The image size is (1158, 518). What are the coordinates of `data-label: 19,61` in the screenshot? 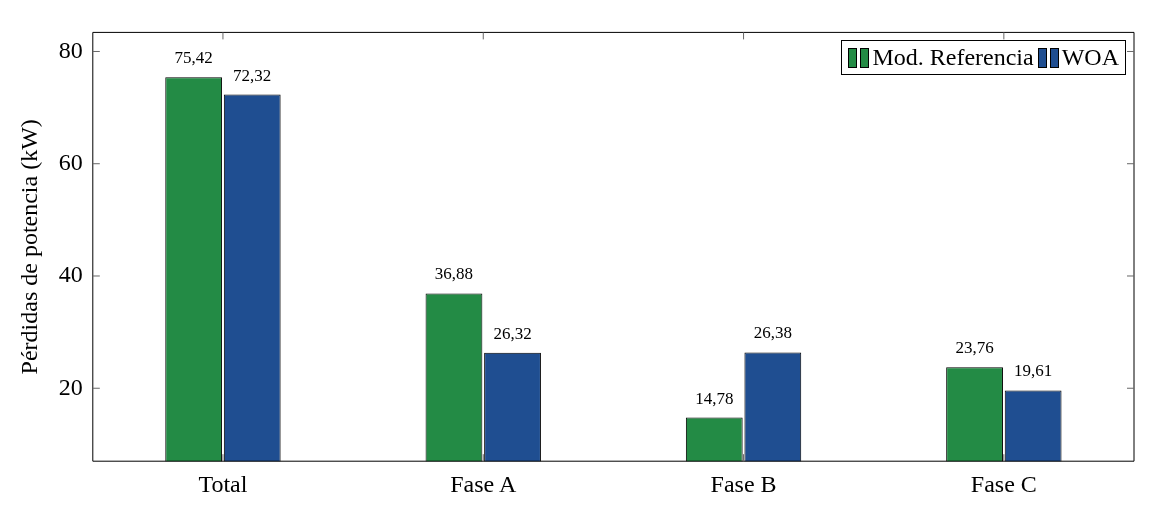 It's located at (1033, 371).